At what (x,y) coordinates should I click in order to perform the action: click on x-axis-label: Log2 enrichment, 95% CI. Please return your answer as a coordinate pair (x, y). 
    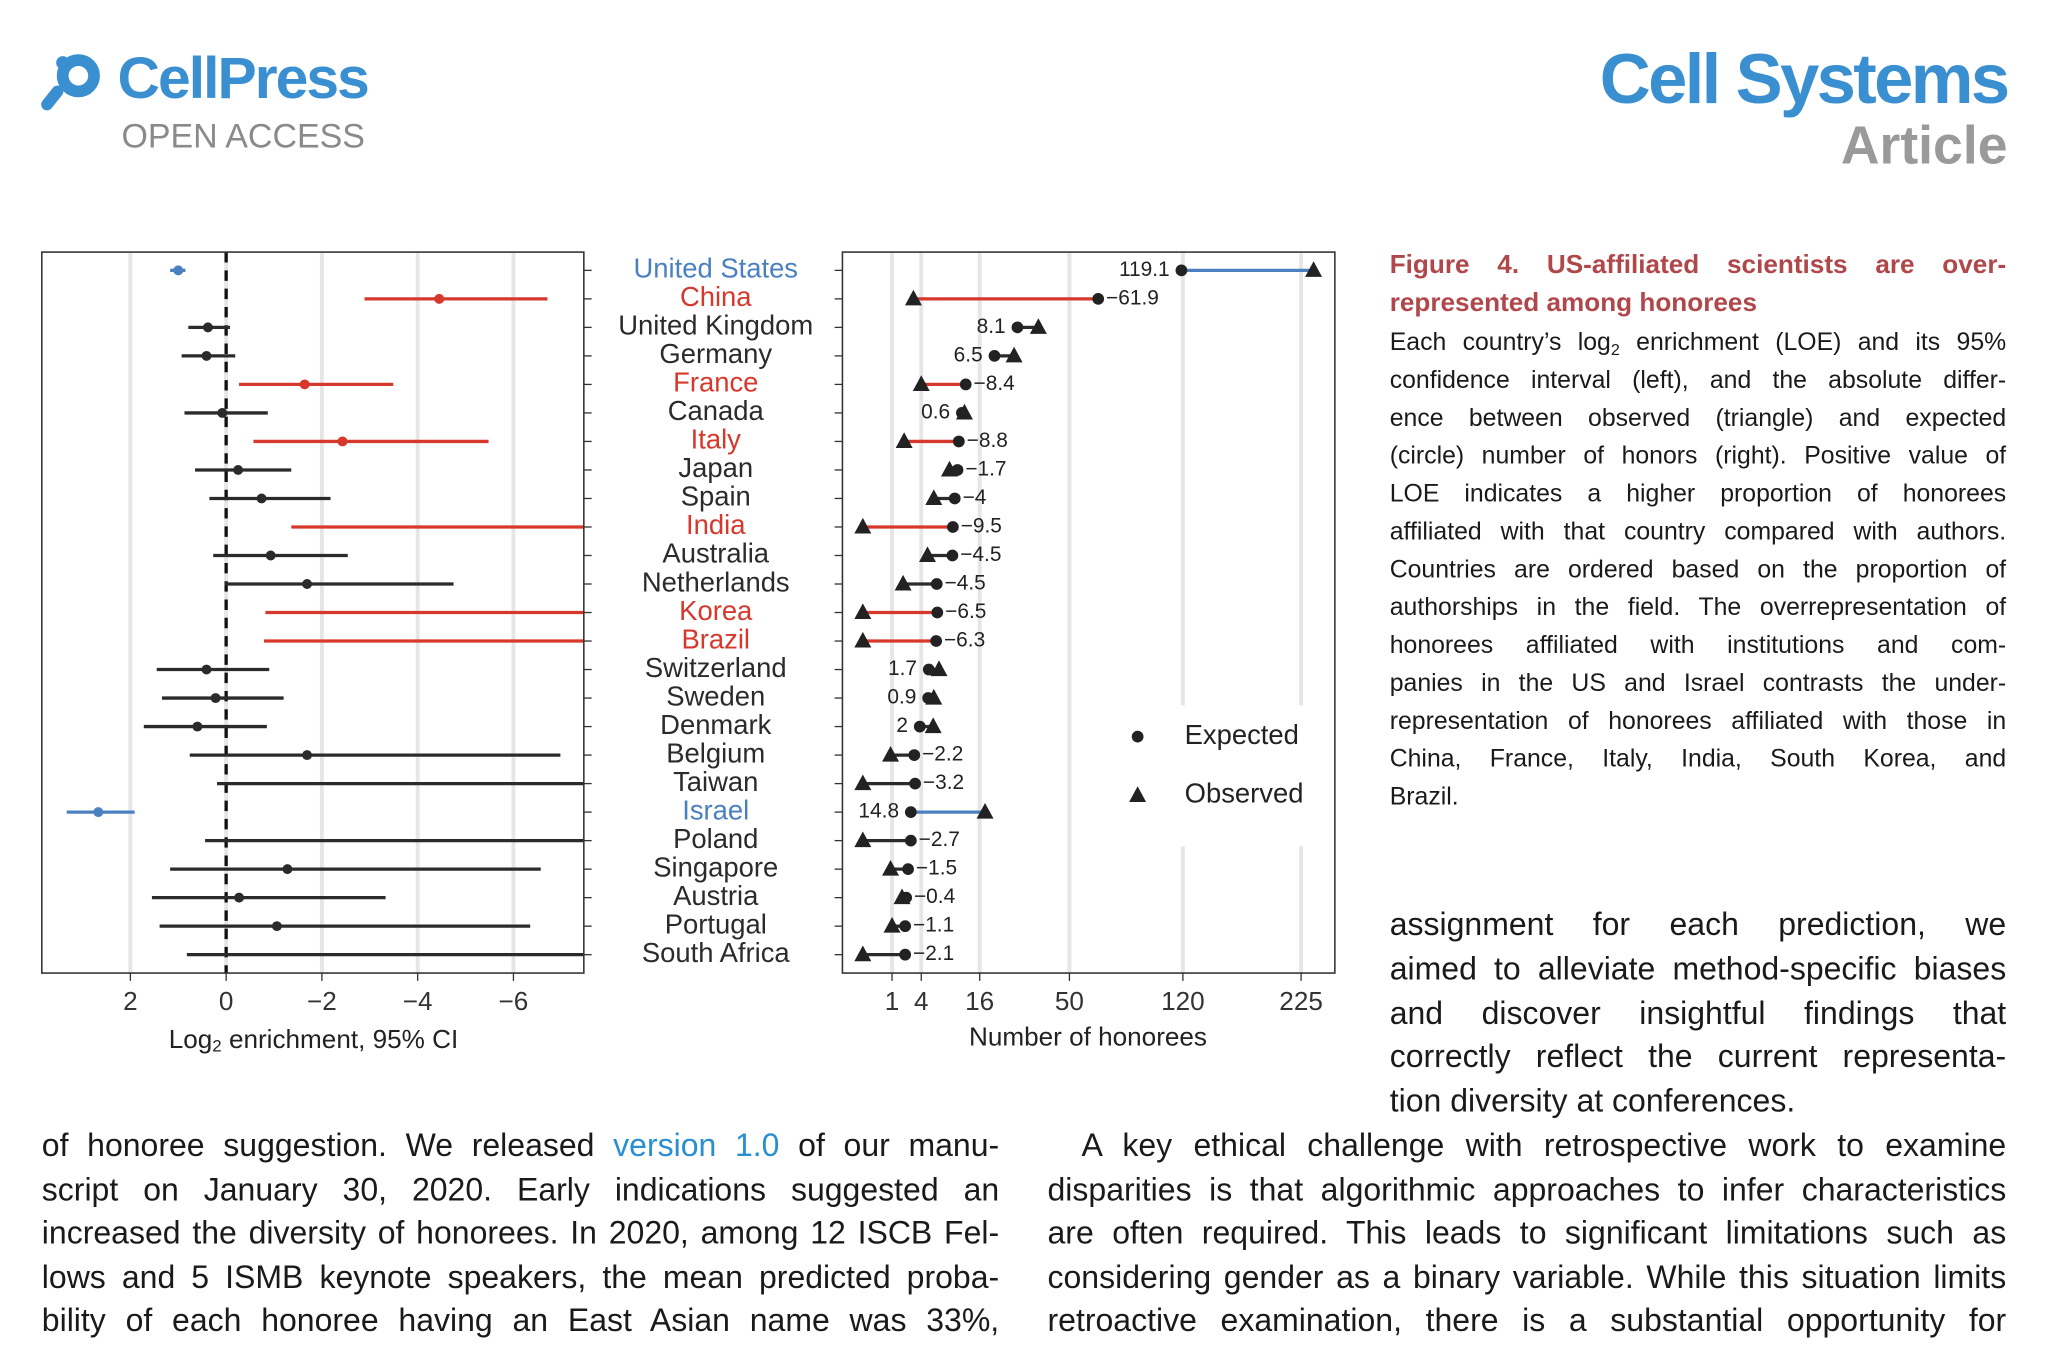
    Looking at the image, I should click on (314, 1040).